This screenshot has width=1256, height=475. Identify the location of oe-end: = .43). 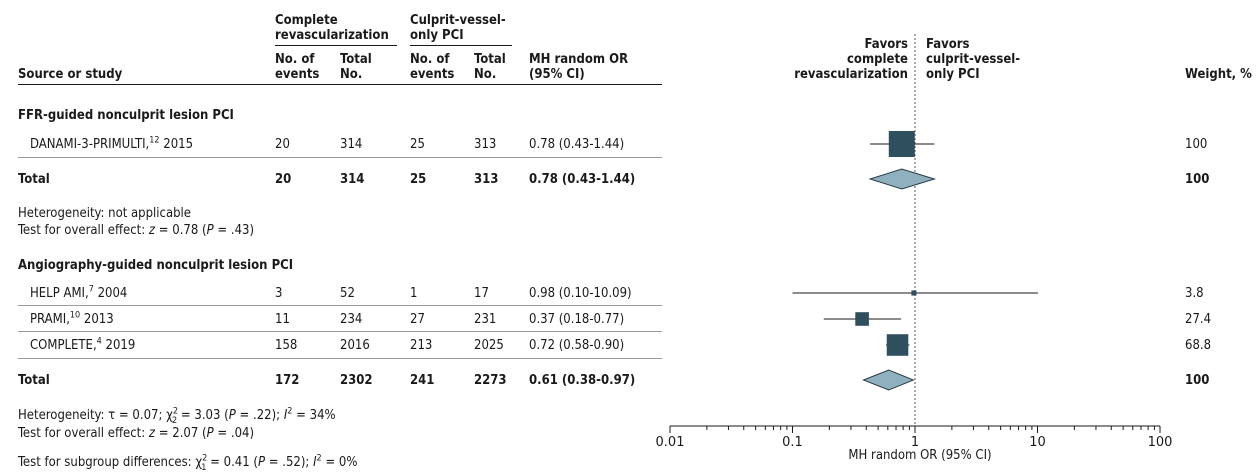
(234, 230).